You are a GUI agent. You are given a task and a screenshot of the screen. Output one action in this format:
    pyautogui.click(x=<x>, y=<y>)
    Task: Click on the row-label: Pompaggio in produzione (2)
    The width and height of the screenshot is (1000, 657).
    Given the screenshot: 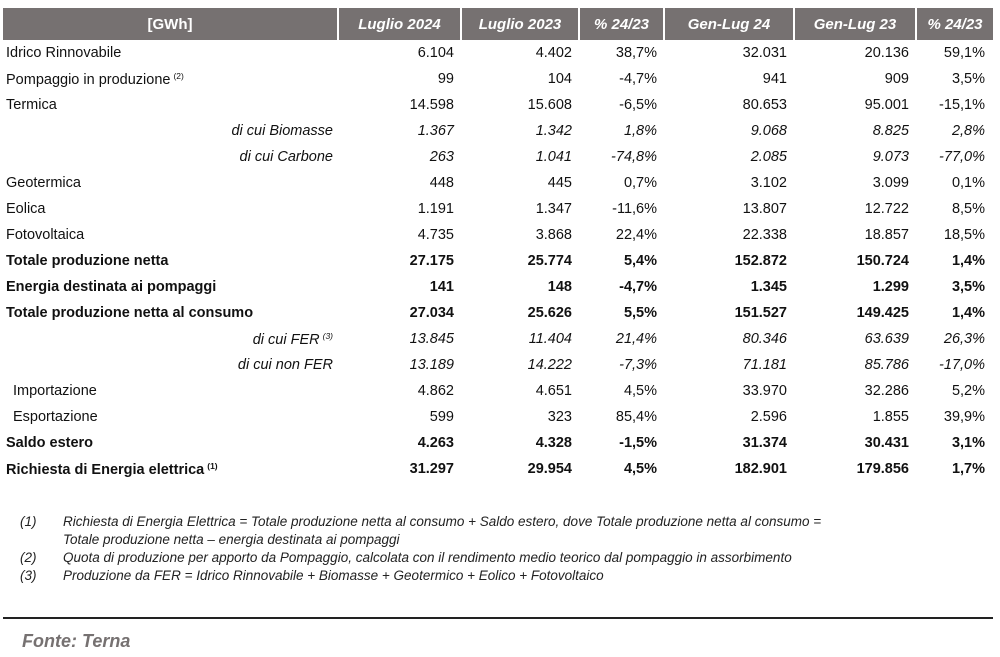 What is the action you would take?
    pyautogui.click(x=171, y=79)
    